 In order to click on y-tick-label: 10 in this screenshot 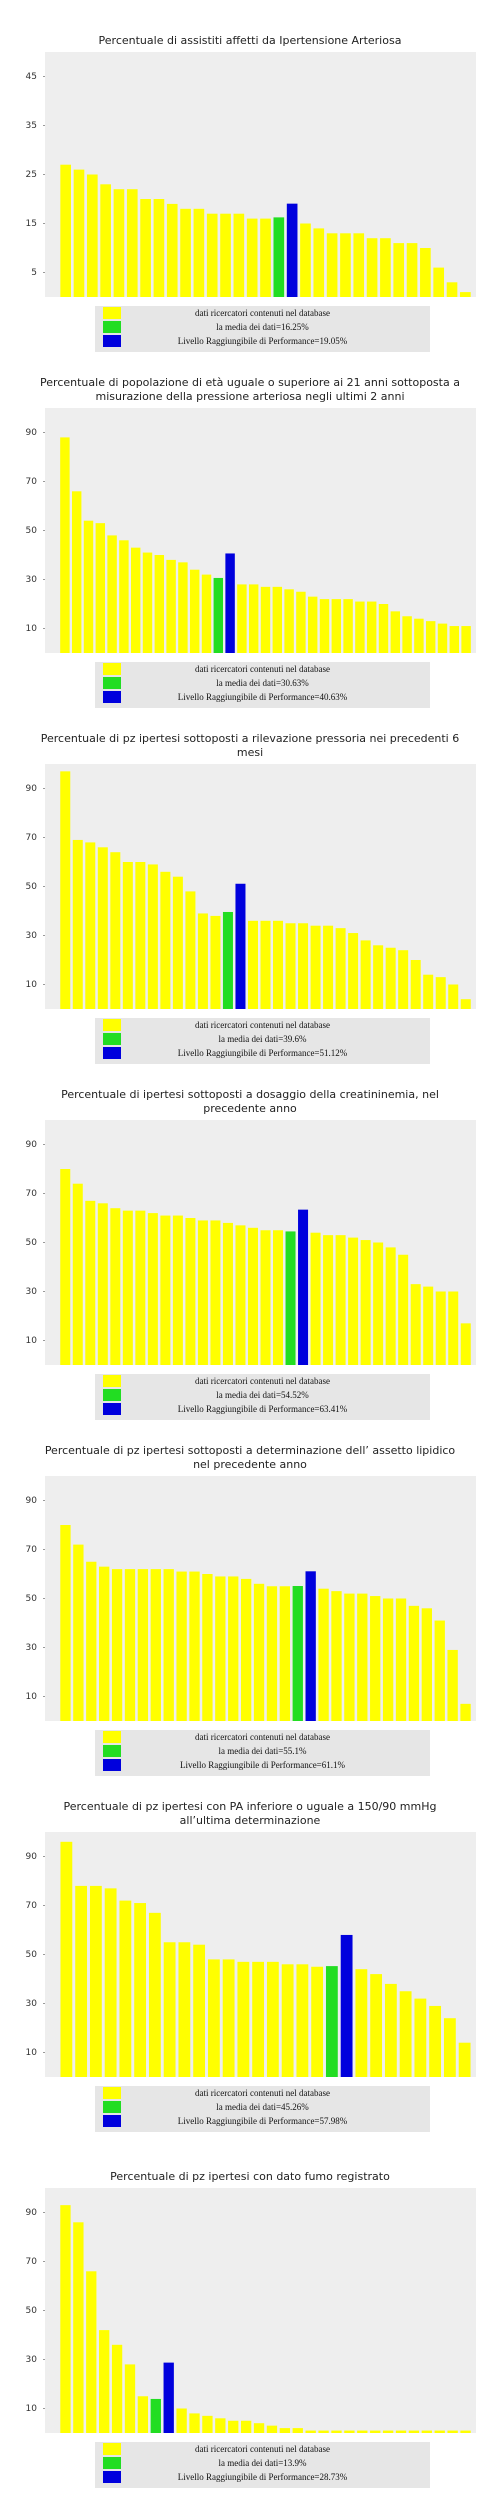, I will do `click(32, 1697)`.